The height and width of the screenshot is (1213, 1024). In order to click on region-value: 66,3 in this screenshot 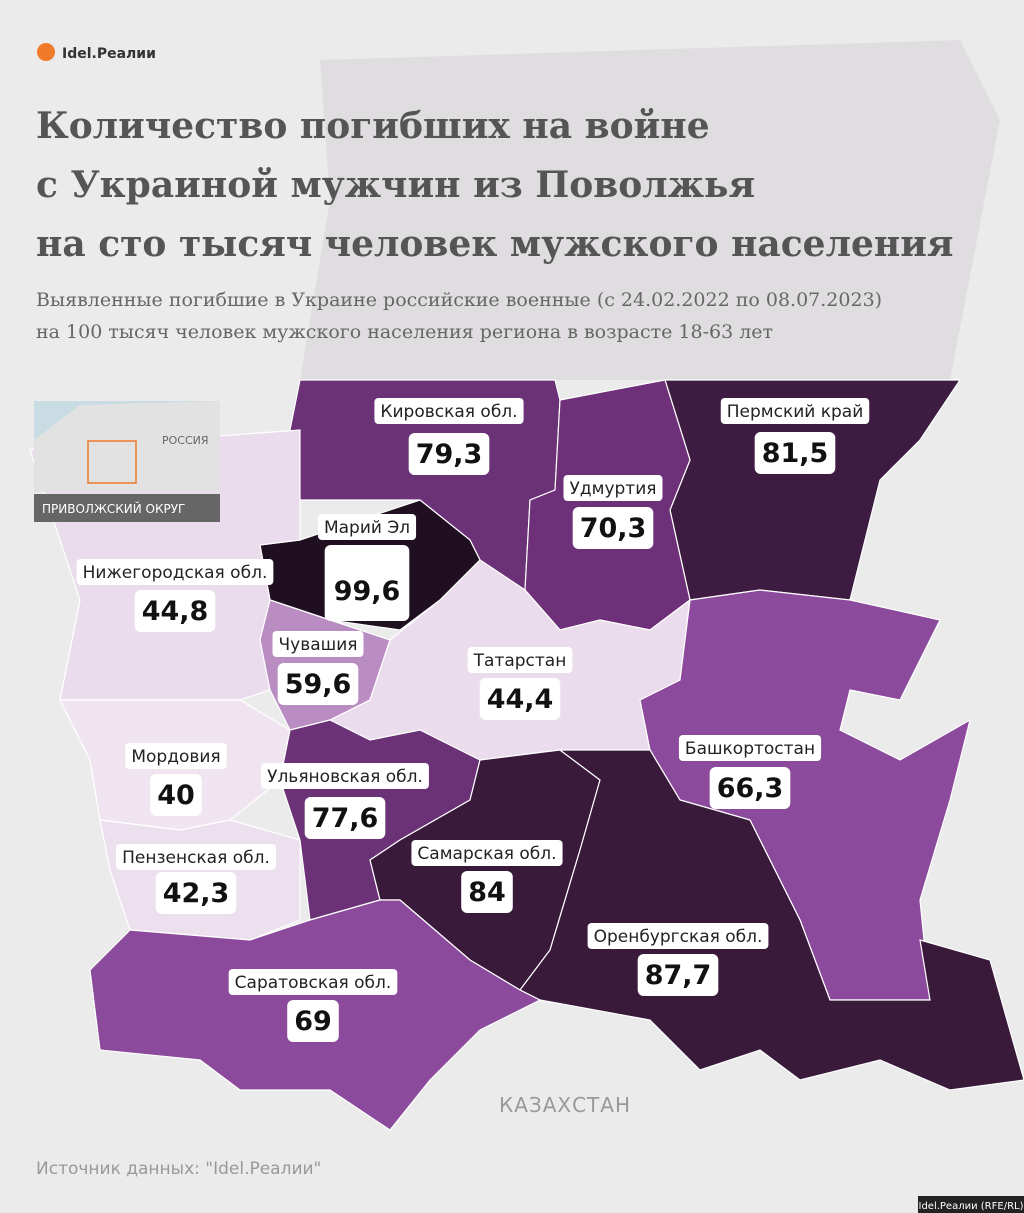, I will do `click(750, 788)`.